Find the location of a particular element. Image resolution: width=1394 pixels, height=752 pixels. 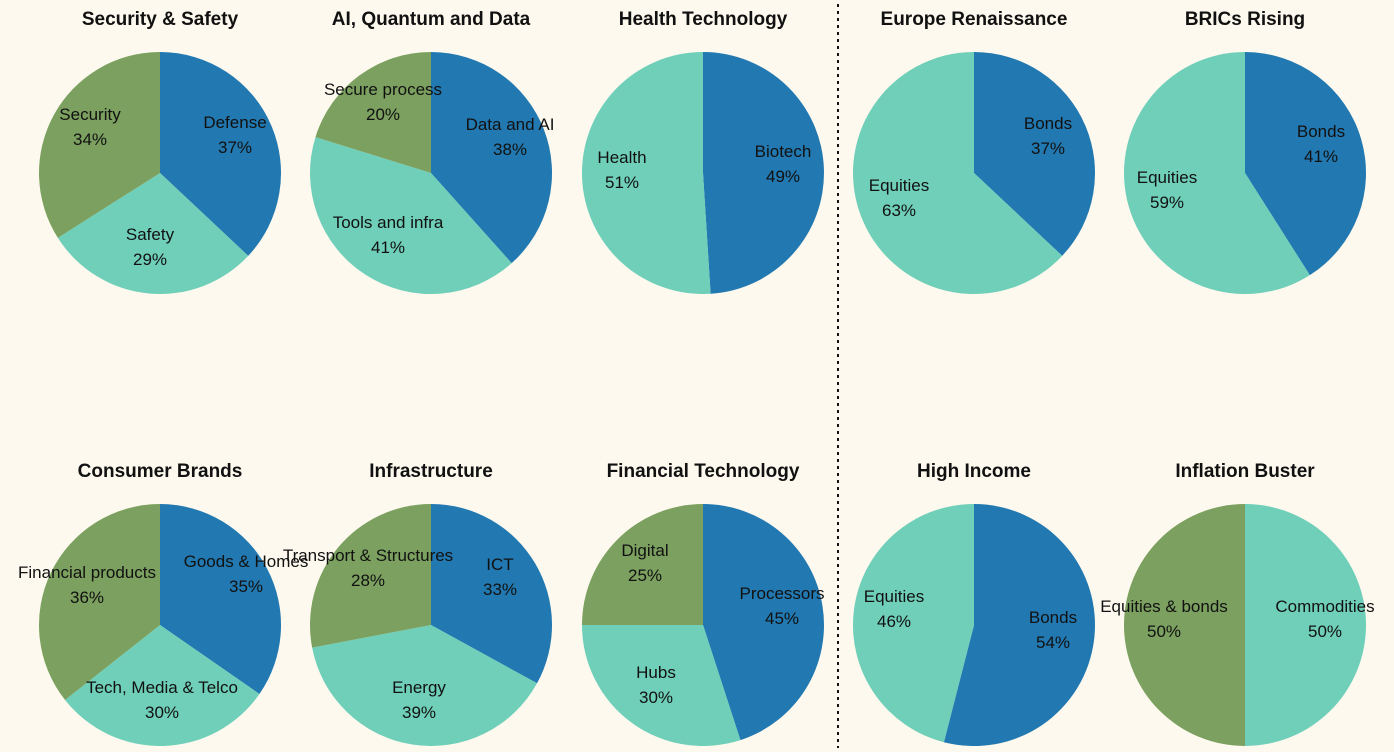

pie-slice-equities-bonds is located at coordinates (1184, 625).